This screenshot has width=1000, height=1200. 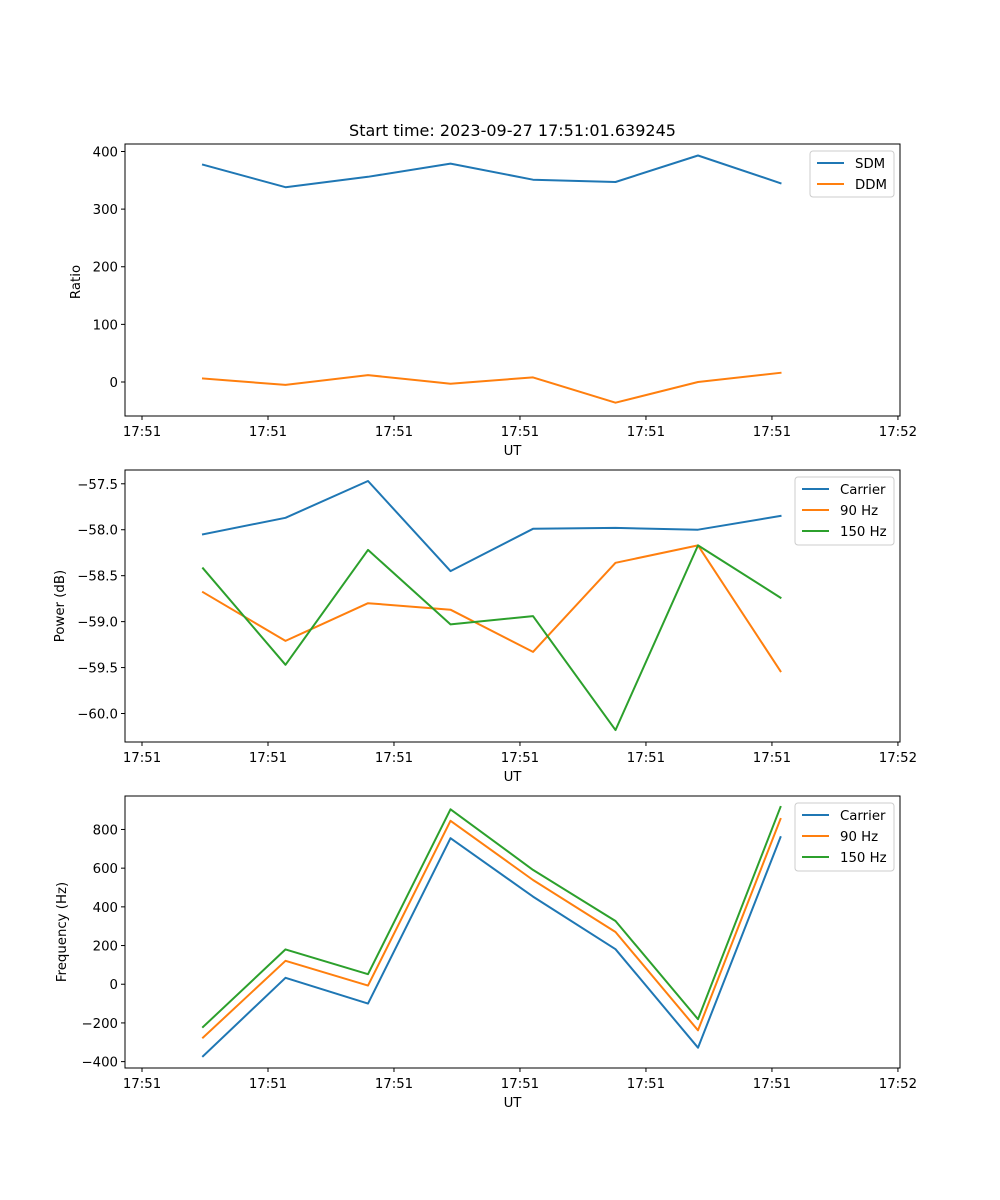 I want to click on y-tick-label: −57.5, so click(x=97, y=485).